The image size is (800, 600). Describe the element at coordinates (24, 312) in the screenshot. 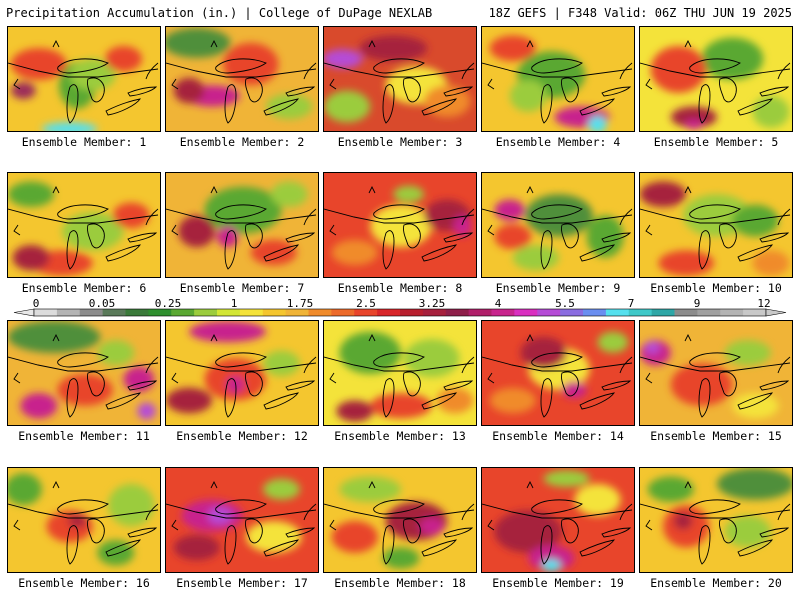

I see `colorbar-min-arrow` at that location.